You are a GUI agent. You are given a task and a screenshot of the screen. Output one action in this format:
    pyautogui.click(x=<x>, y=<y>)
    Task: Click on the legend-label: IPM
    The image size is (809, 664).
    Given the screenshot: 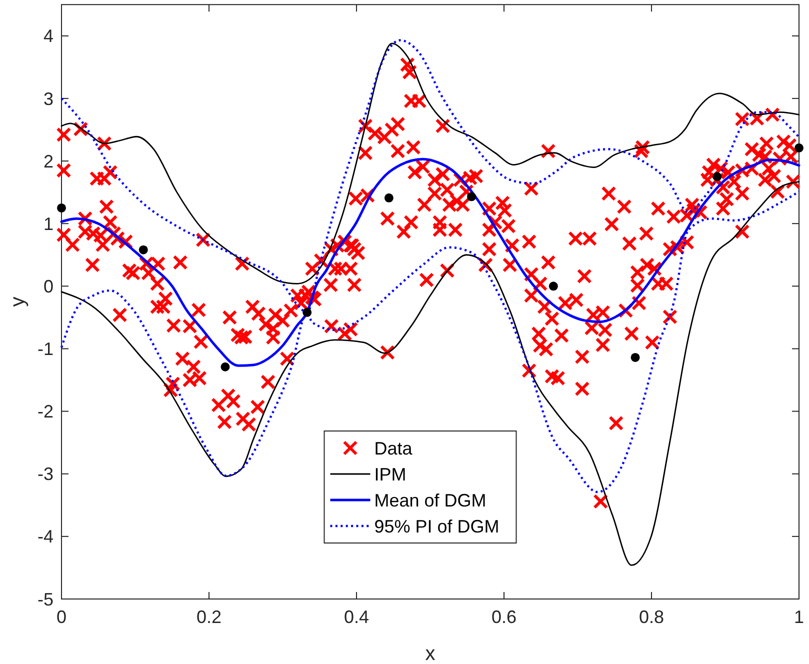 What is the action you would take?
    pyautogui.click(x=390, y=474)
    